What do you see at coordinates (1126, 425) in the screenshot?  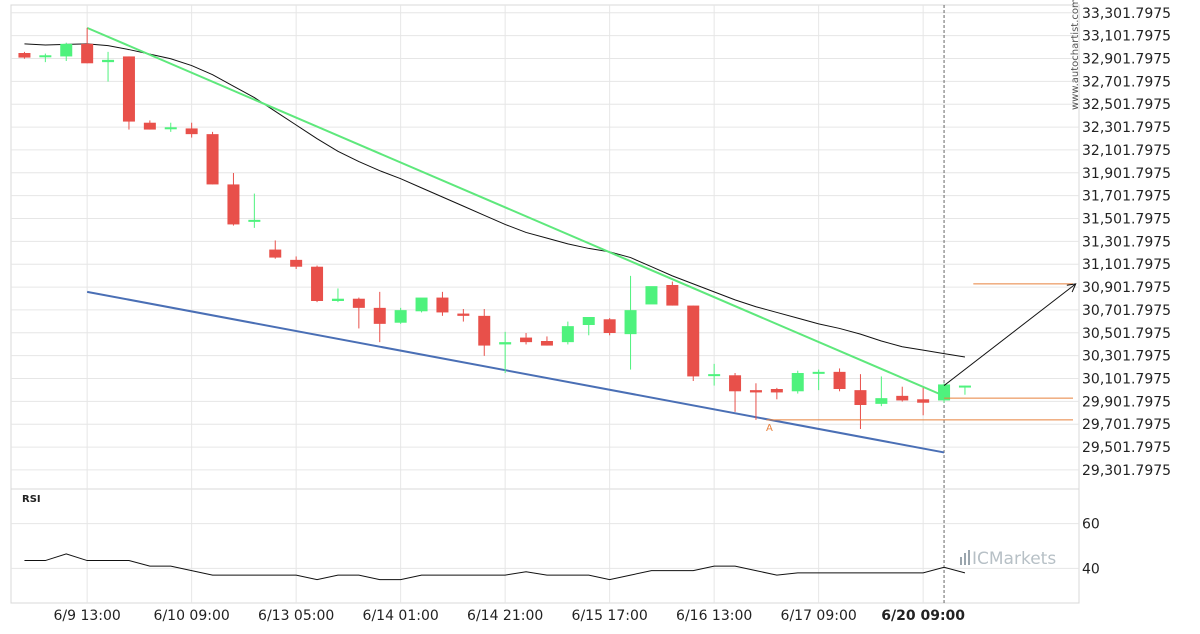 I see `y-tick-label: 29,701.7975` at bounding box center [1126, 425].